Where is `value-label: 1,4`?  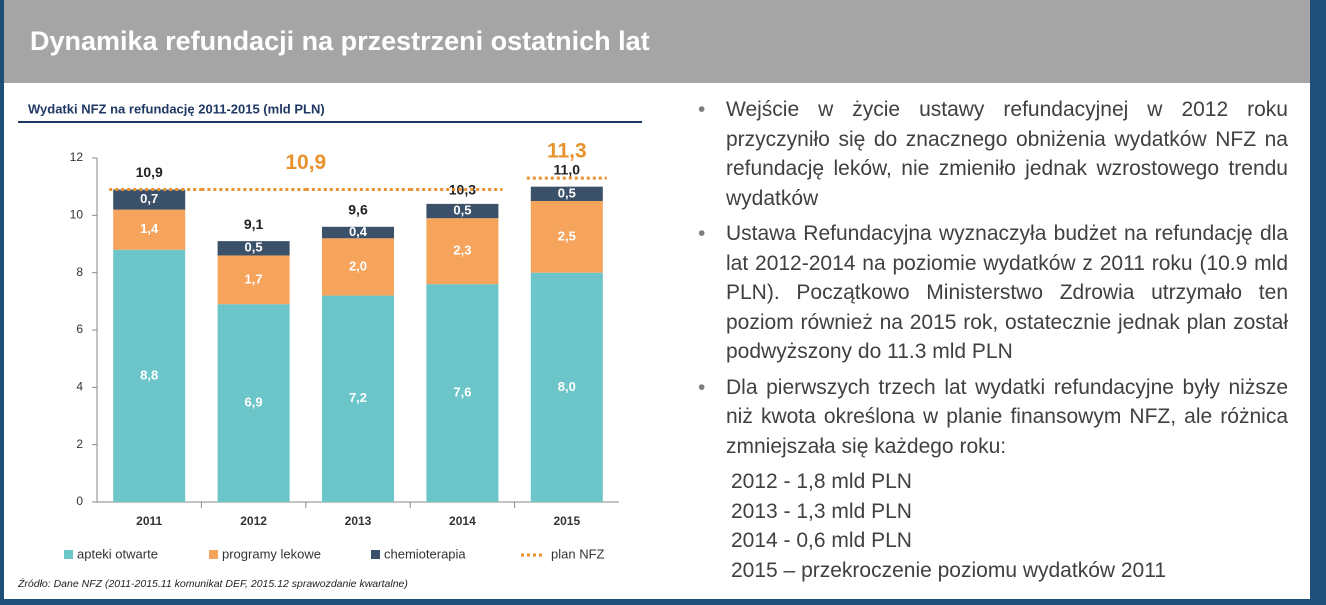 value-label: 1,4 is located at coordinates (149, 228).